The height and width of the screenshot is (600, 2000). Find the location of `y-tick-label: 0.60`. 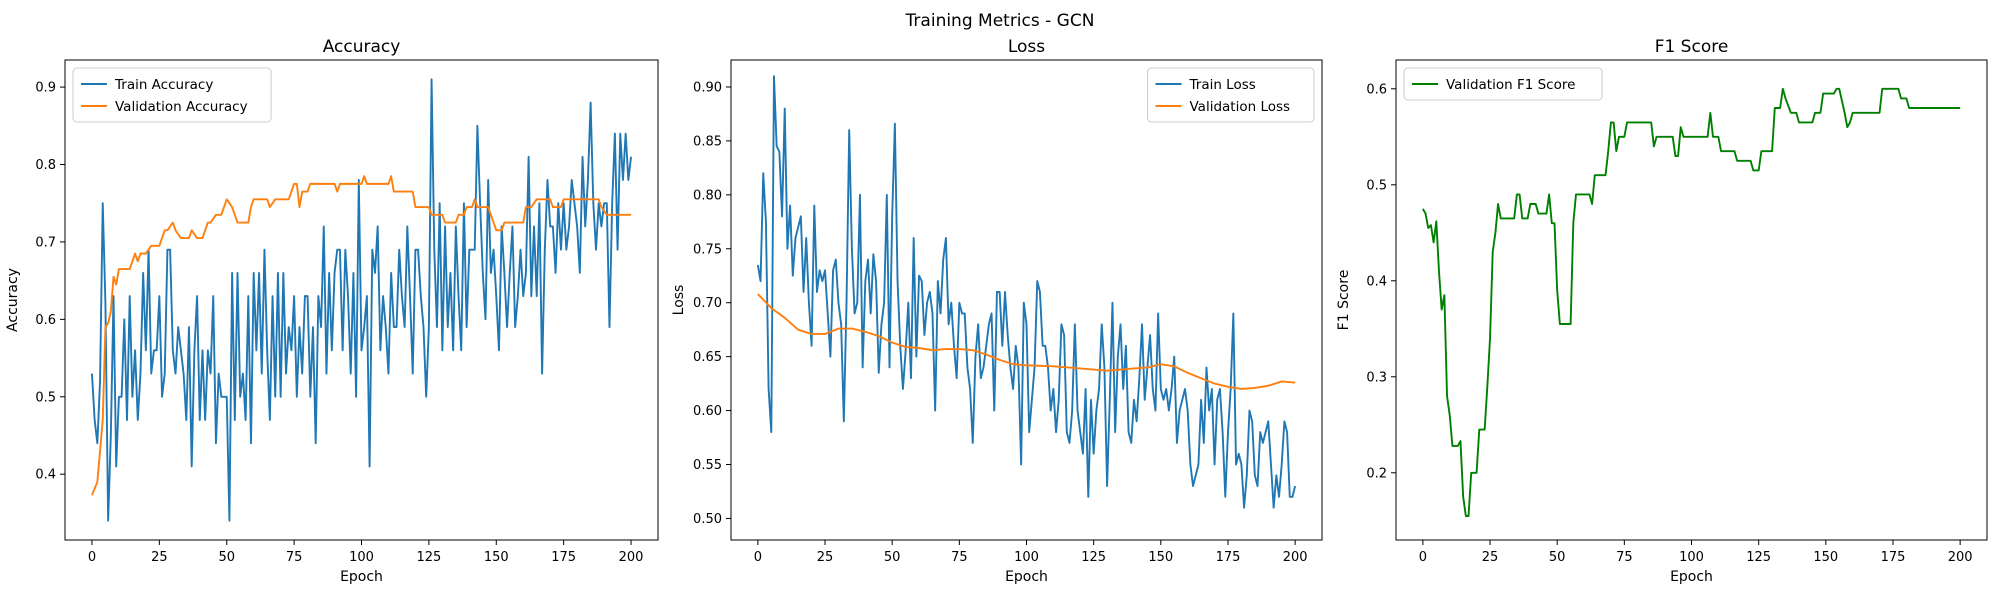

y-tick-label: 0.60 is located at coordinates (707, 411).